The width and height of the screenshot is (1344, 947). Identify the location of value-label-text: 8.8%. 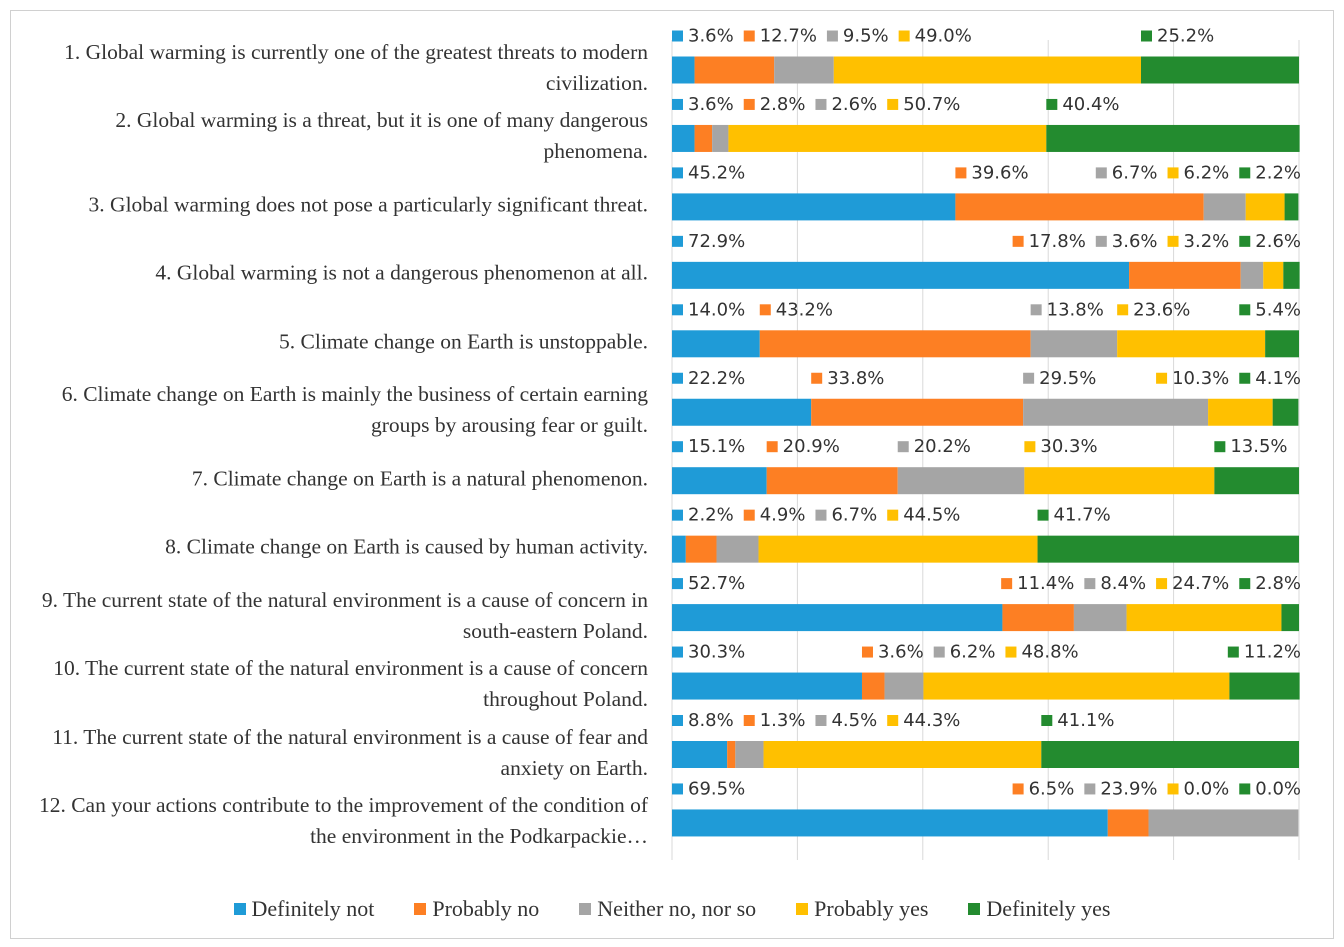
(711, 720).